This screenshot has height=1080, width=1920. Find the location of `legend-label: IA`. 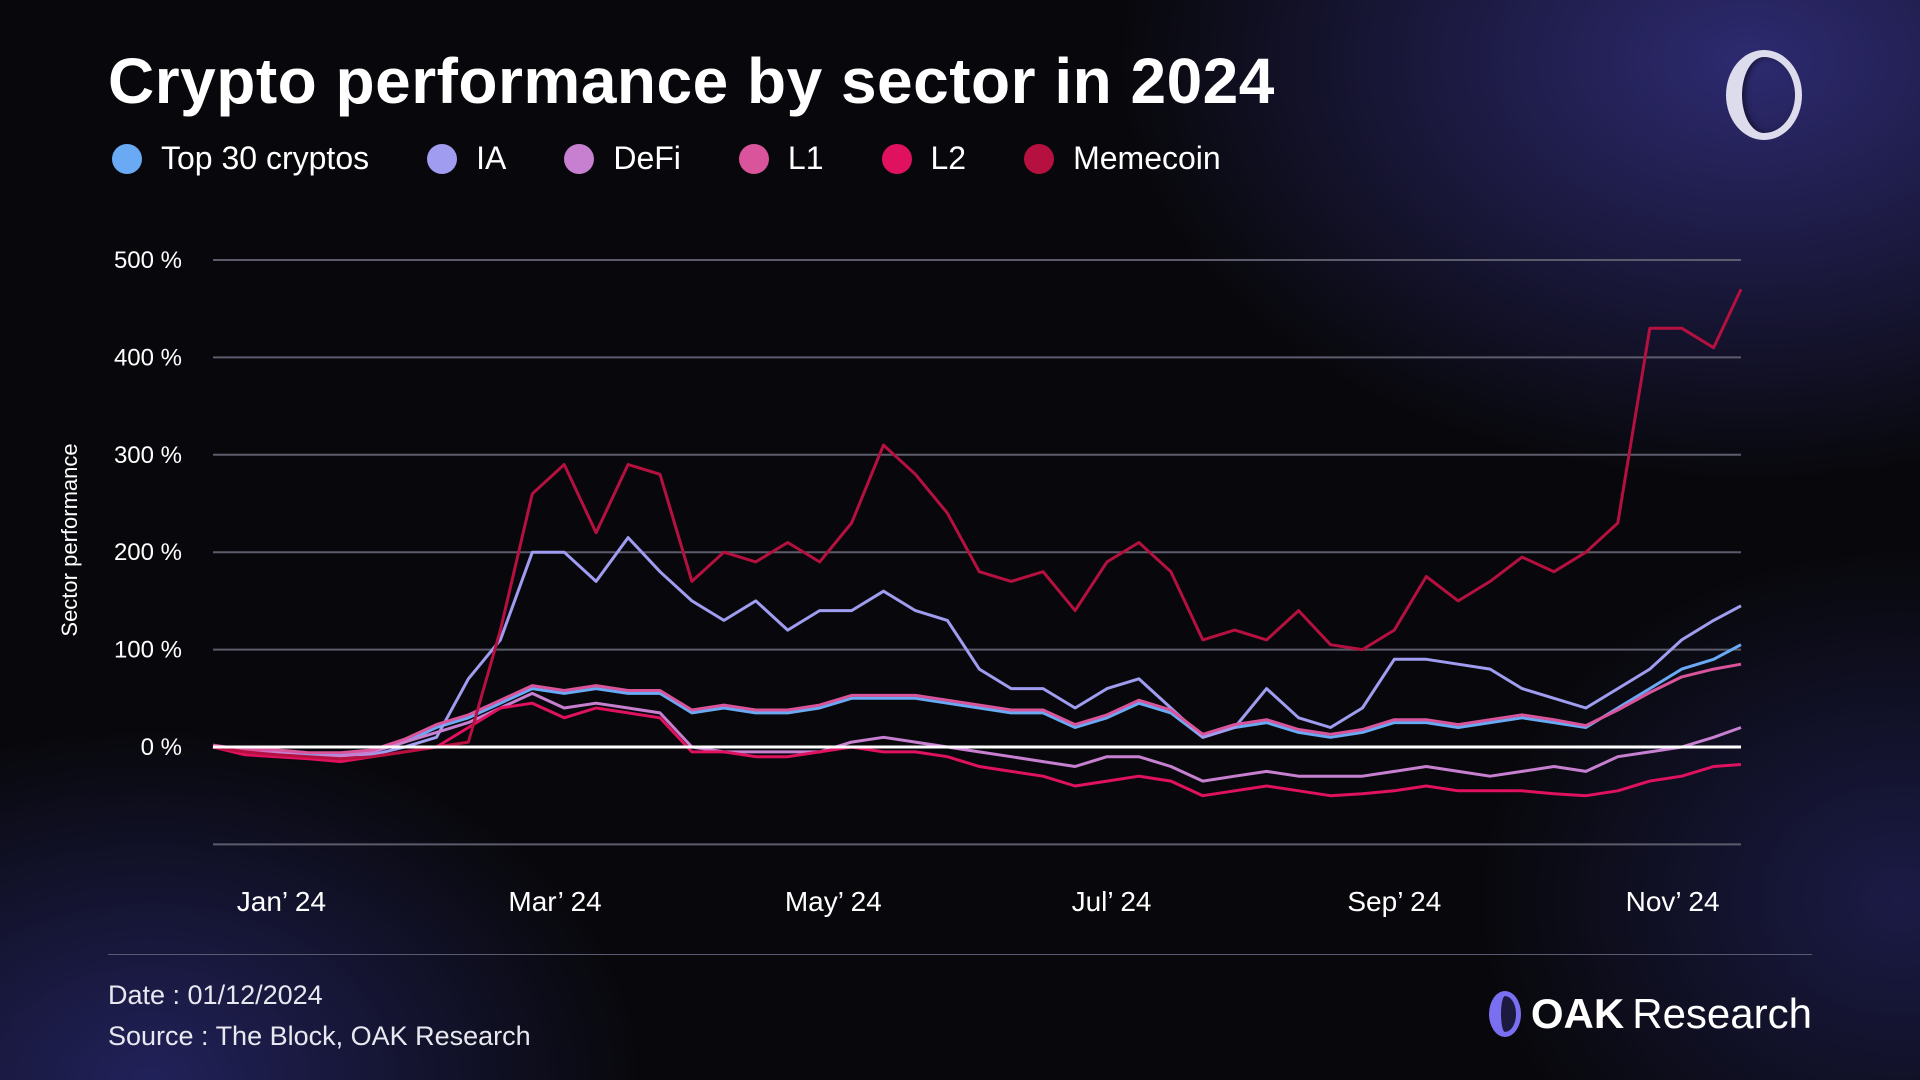

legend-label: IA is located at coordinates (491, 158).